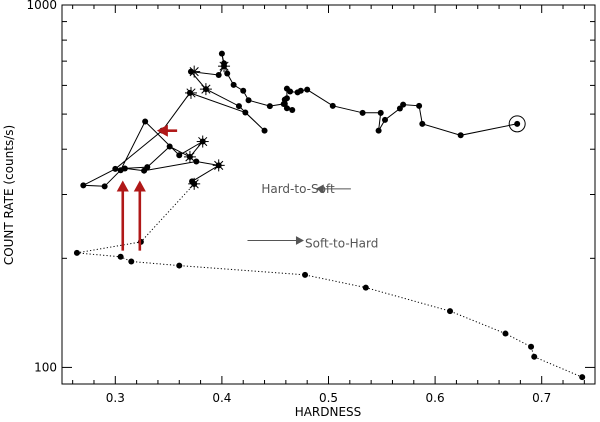 Image resolution: width=600 pixels, height=422 pixels. What do you see at coordinates (221, 398) in the screenshot?
I see `x-tick-label: 0.4` at bounding box center [221, 398].